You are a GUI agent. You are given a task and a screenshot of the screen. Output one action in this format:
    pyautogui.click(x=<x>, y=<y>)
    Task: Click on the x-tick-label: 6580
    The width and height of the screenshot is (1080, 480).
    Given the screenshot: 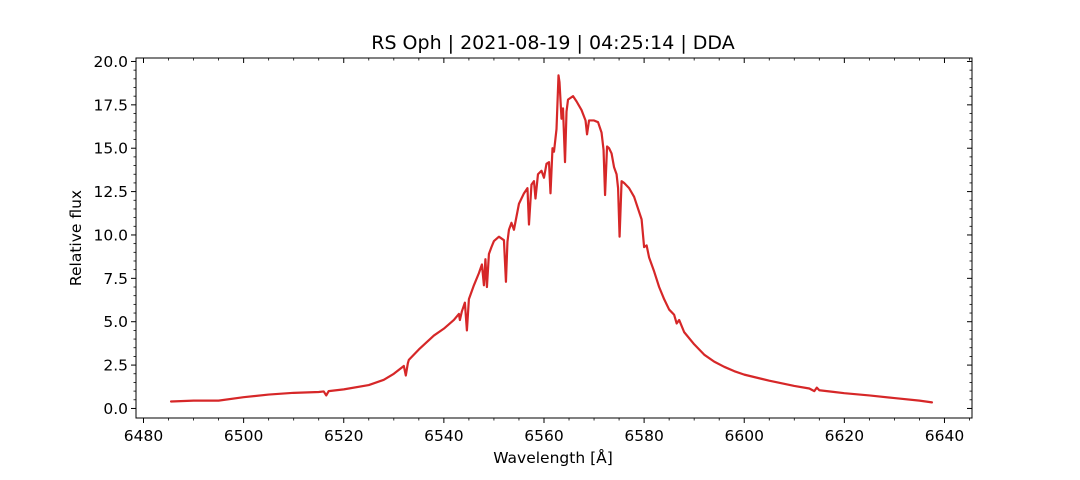 What is the action you would take?
    pyautogui.click(x=643, y=436)
    